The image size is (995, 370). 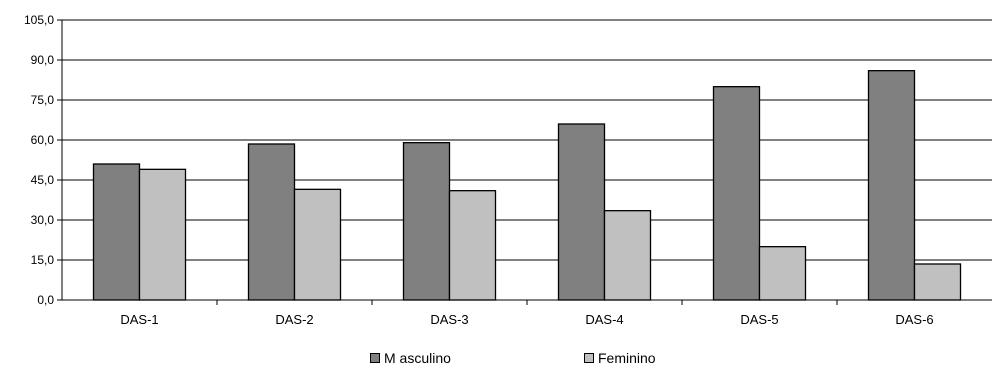 What do you see at coordinates (39, 20) in the screenshot?
I see `y-tick-label: 105,0` at bounding box center [39, 20].